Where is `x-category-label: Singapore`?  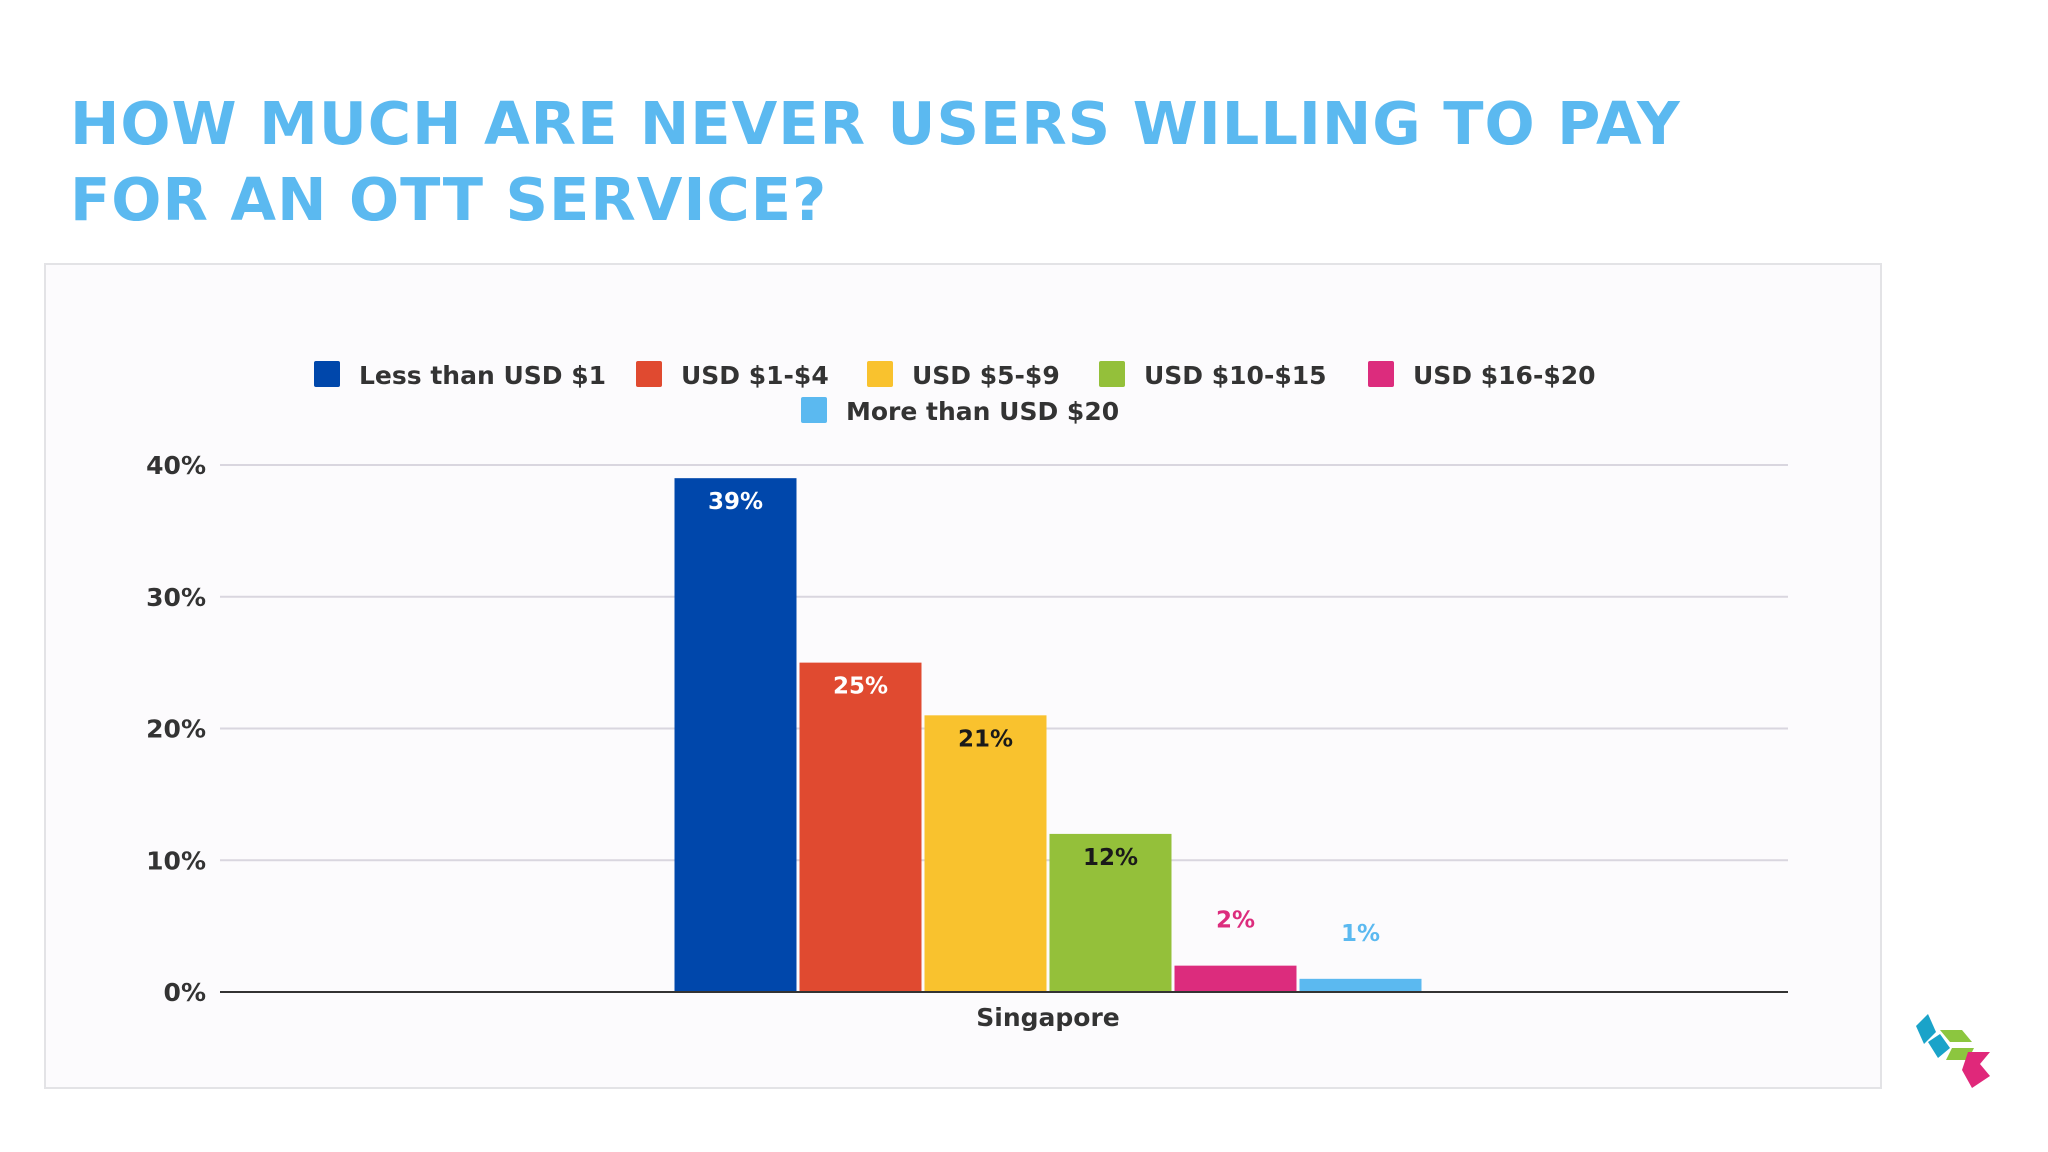
x-category-label: Singapore is located at coordinates (1048, 1017).